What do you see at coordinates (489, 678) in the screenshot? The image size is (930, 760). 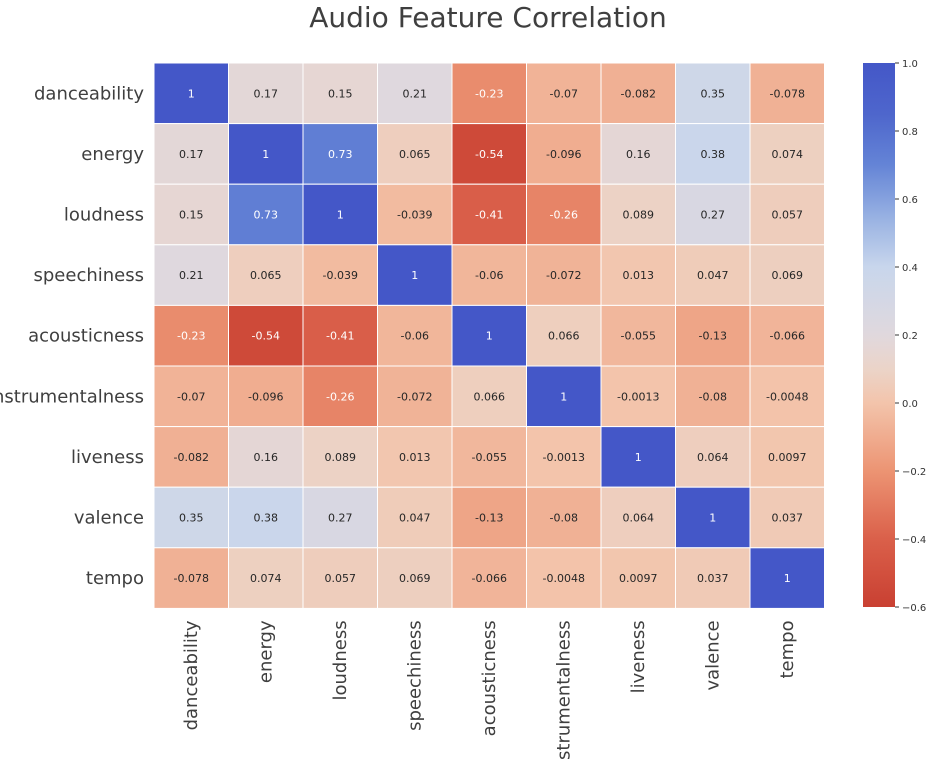 I see `column-label: acousticness` at bounding box center [489, 678].